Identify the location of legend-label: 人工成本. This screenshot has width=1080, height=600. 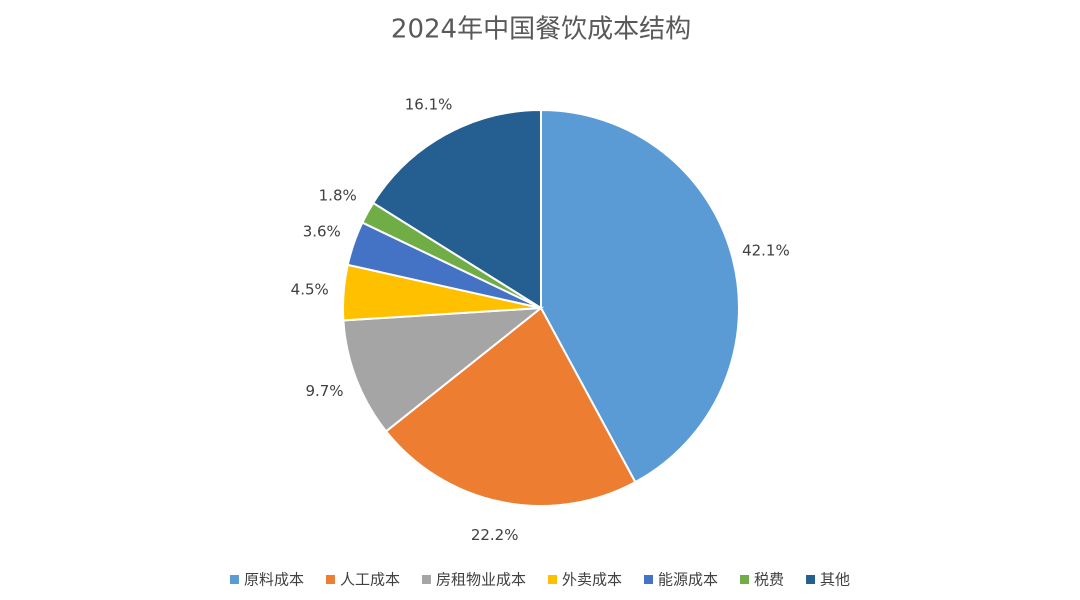
(370, 580).